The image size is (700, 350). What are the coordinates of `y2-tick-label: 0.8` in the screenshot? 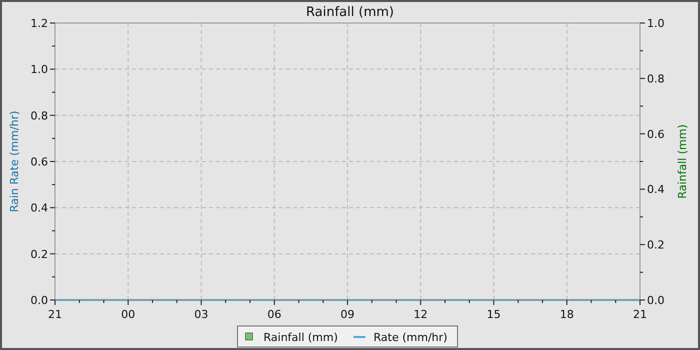 It's located at (655, 79).